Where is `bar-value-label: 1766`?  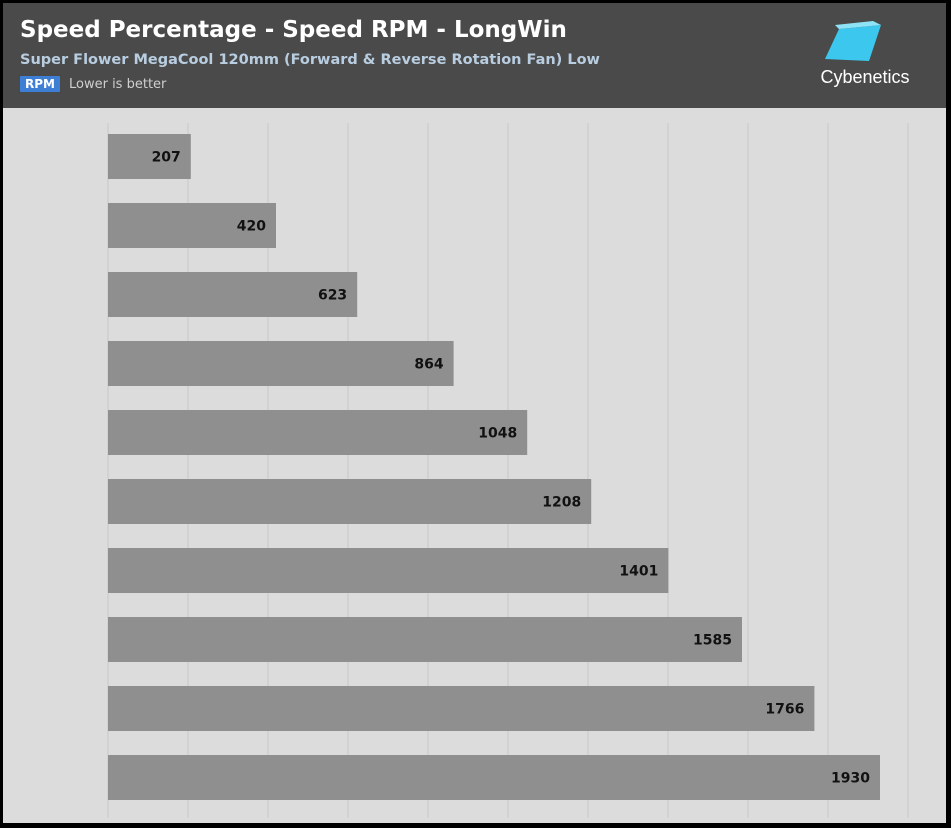
bar-value-label: 1766 is located at coordinates (784, 710).